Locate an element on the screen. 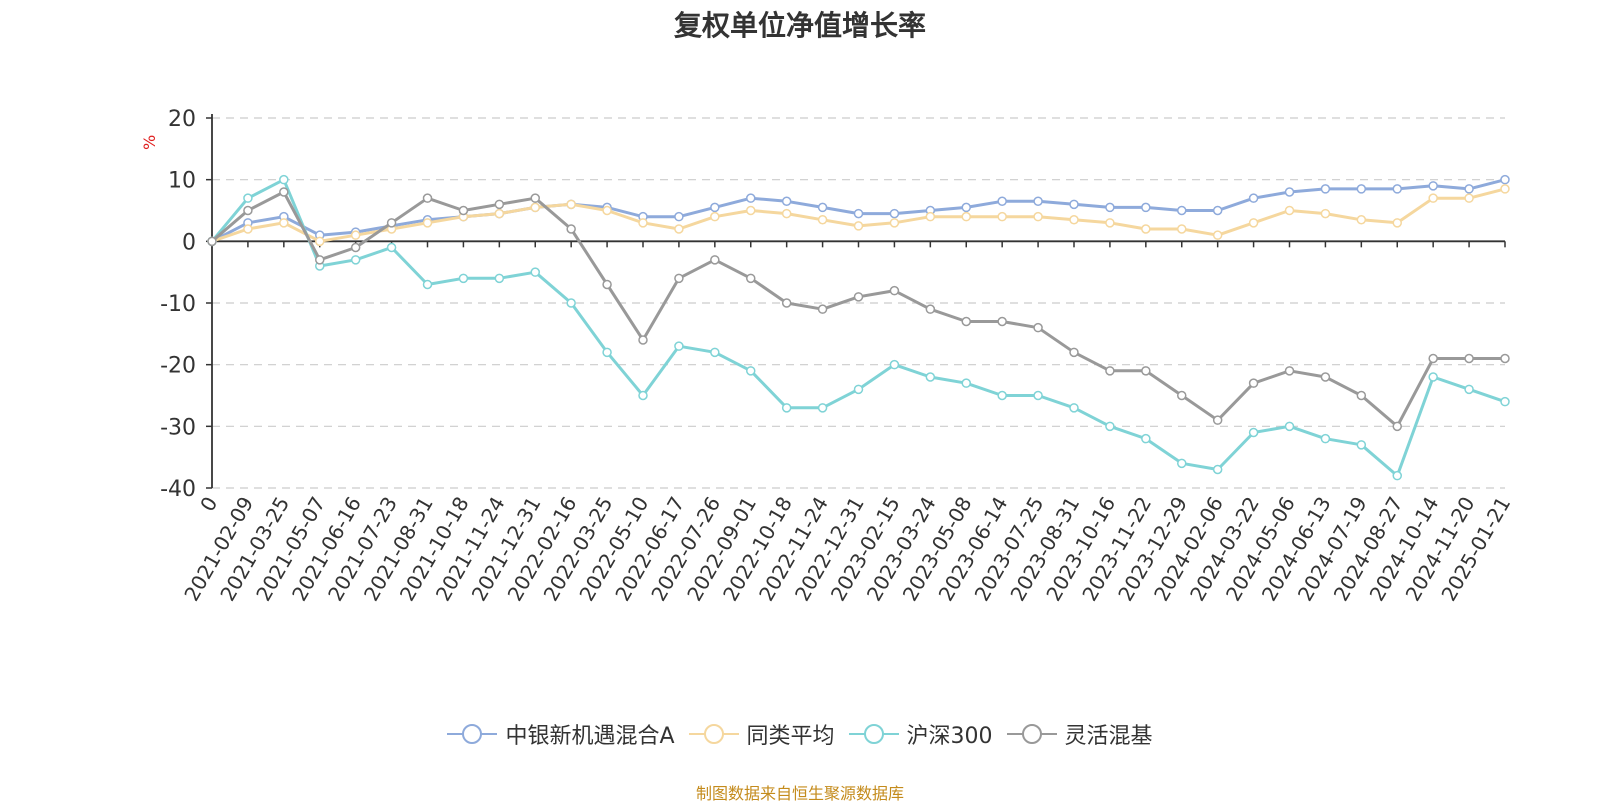 This screenshot has height=804, width=1600. y-tick-label: -40 is located at coordinates (178, 489).